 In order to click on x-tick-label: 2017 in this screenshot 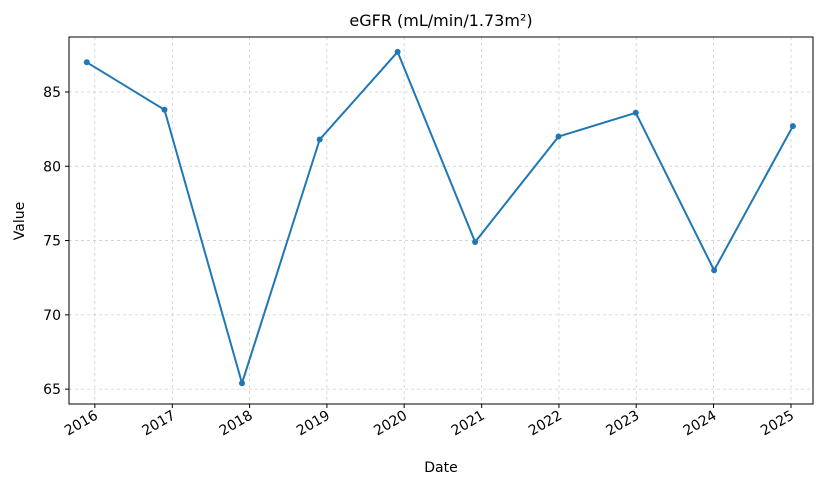, I will do `click(158, 424)`.